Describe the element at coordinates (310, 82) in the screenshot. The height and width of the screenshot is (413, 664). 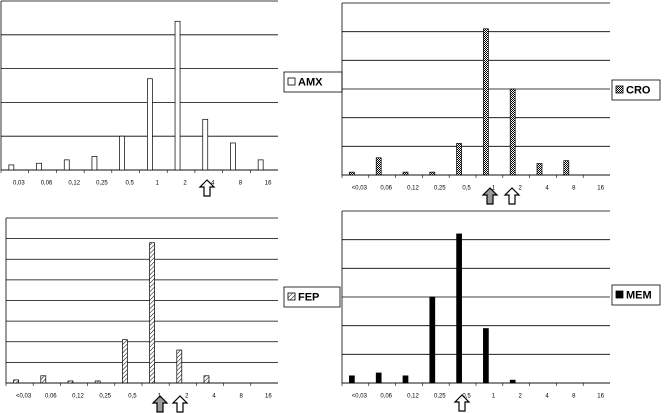
I see `legend-label: AMX` at that location.